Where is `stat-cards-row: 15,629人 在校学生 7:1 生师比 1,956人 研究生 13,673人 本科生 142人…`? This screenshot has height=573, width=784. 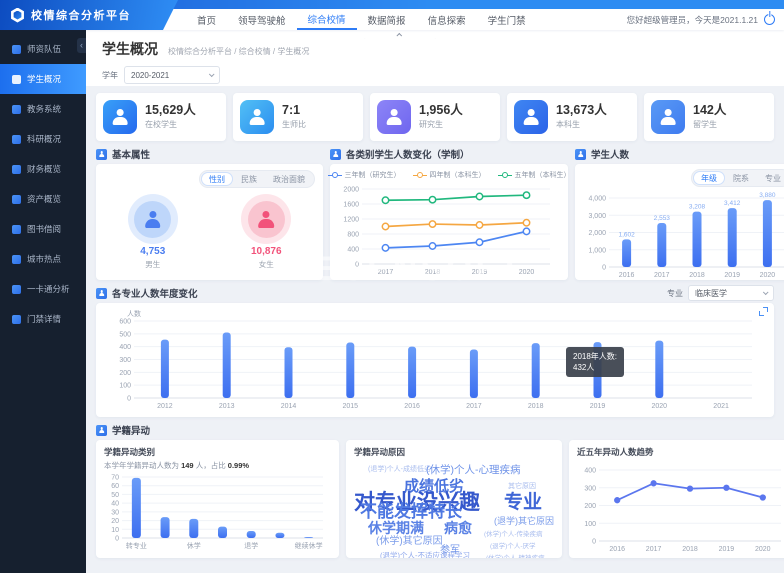
stat-cards-row: 15,629人 在校学生 7:1 生师比 1,956人 研究生 13,673人 本科生 142人… is located at coordinates (435, 117).